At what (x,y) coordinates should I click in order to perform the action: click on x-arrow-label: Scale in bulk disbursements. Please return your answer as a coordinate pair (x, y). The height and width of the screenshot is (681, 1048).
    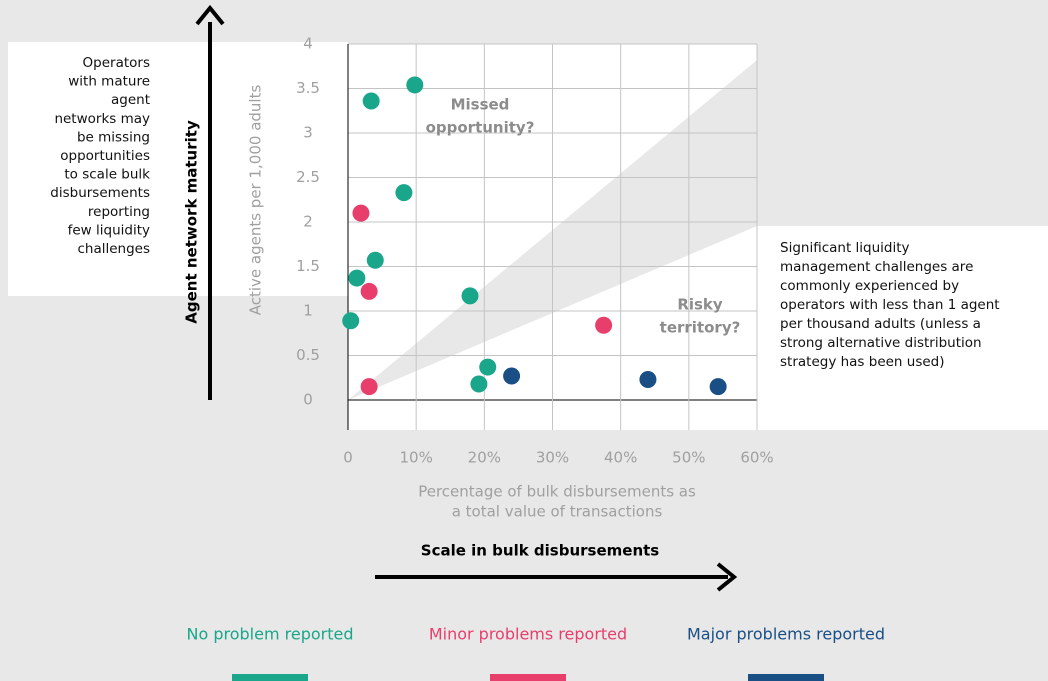
    Looking at the image, I should click on (540, 551).